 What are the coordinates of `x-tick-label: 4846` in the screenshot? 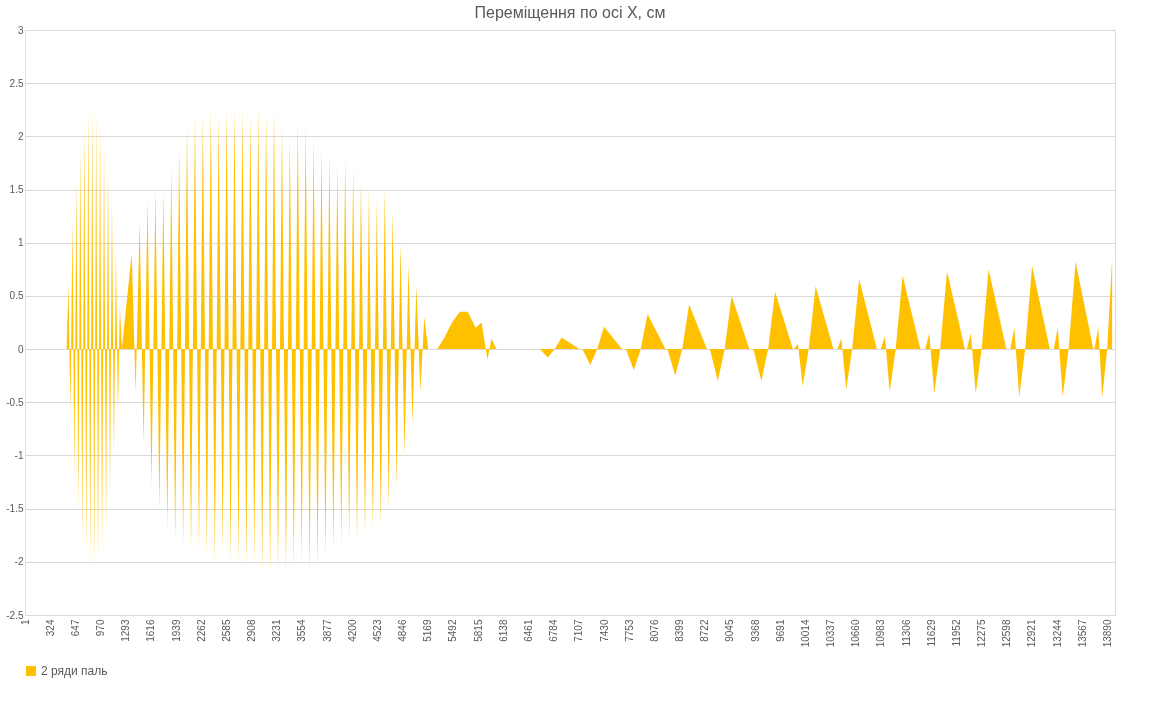 It's located at (403, 630).